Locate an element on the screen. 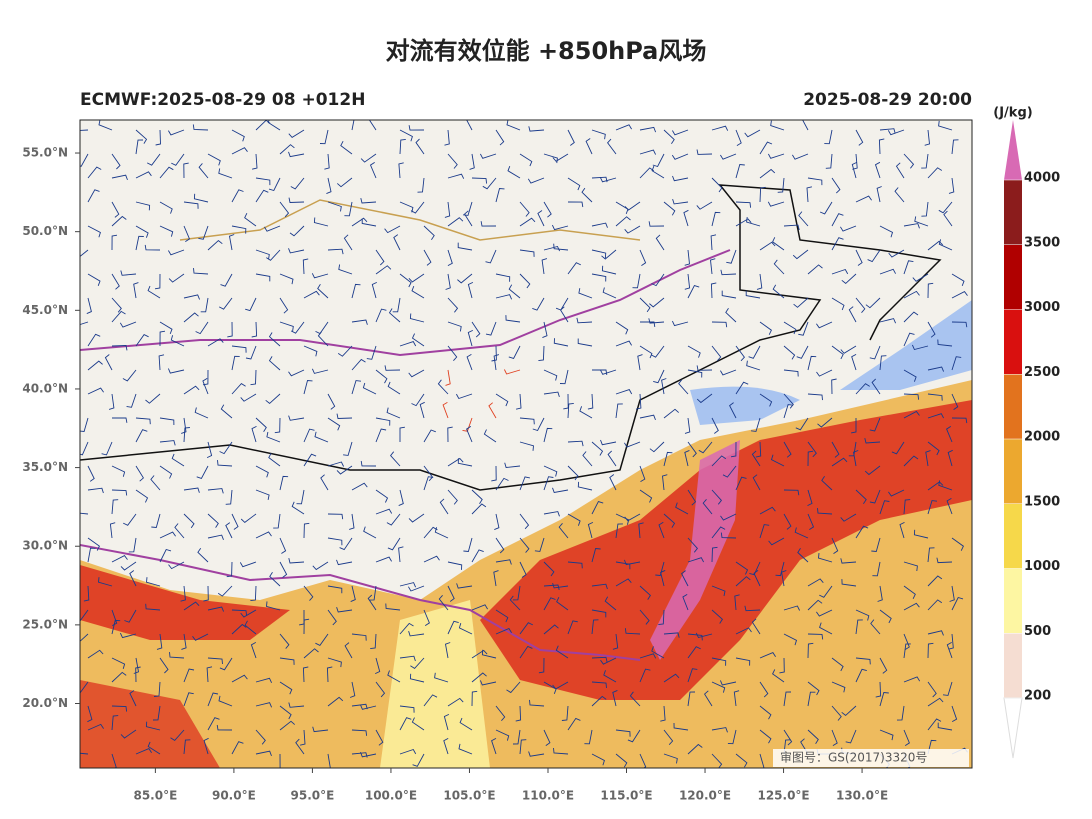 The width and height of the screenshot is (1092, 819). x-tick-label: 90.0°E is located at coordinates (234, 796).